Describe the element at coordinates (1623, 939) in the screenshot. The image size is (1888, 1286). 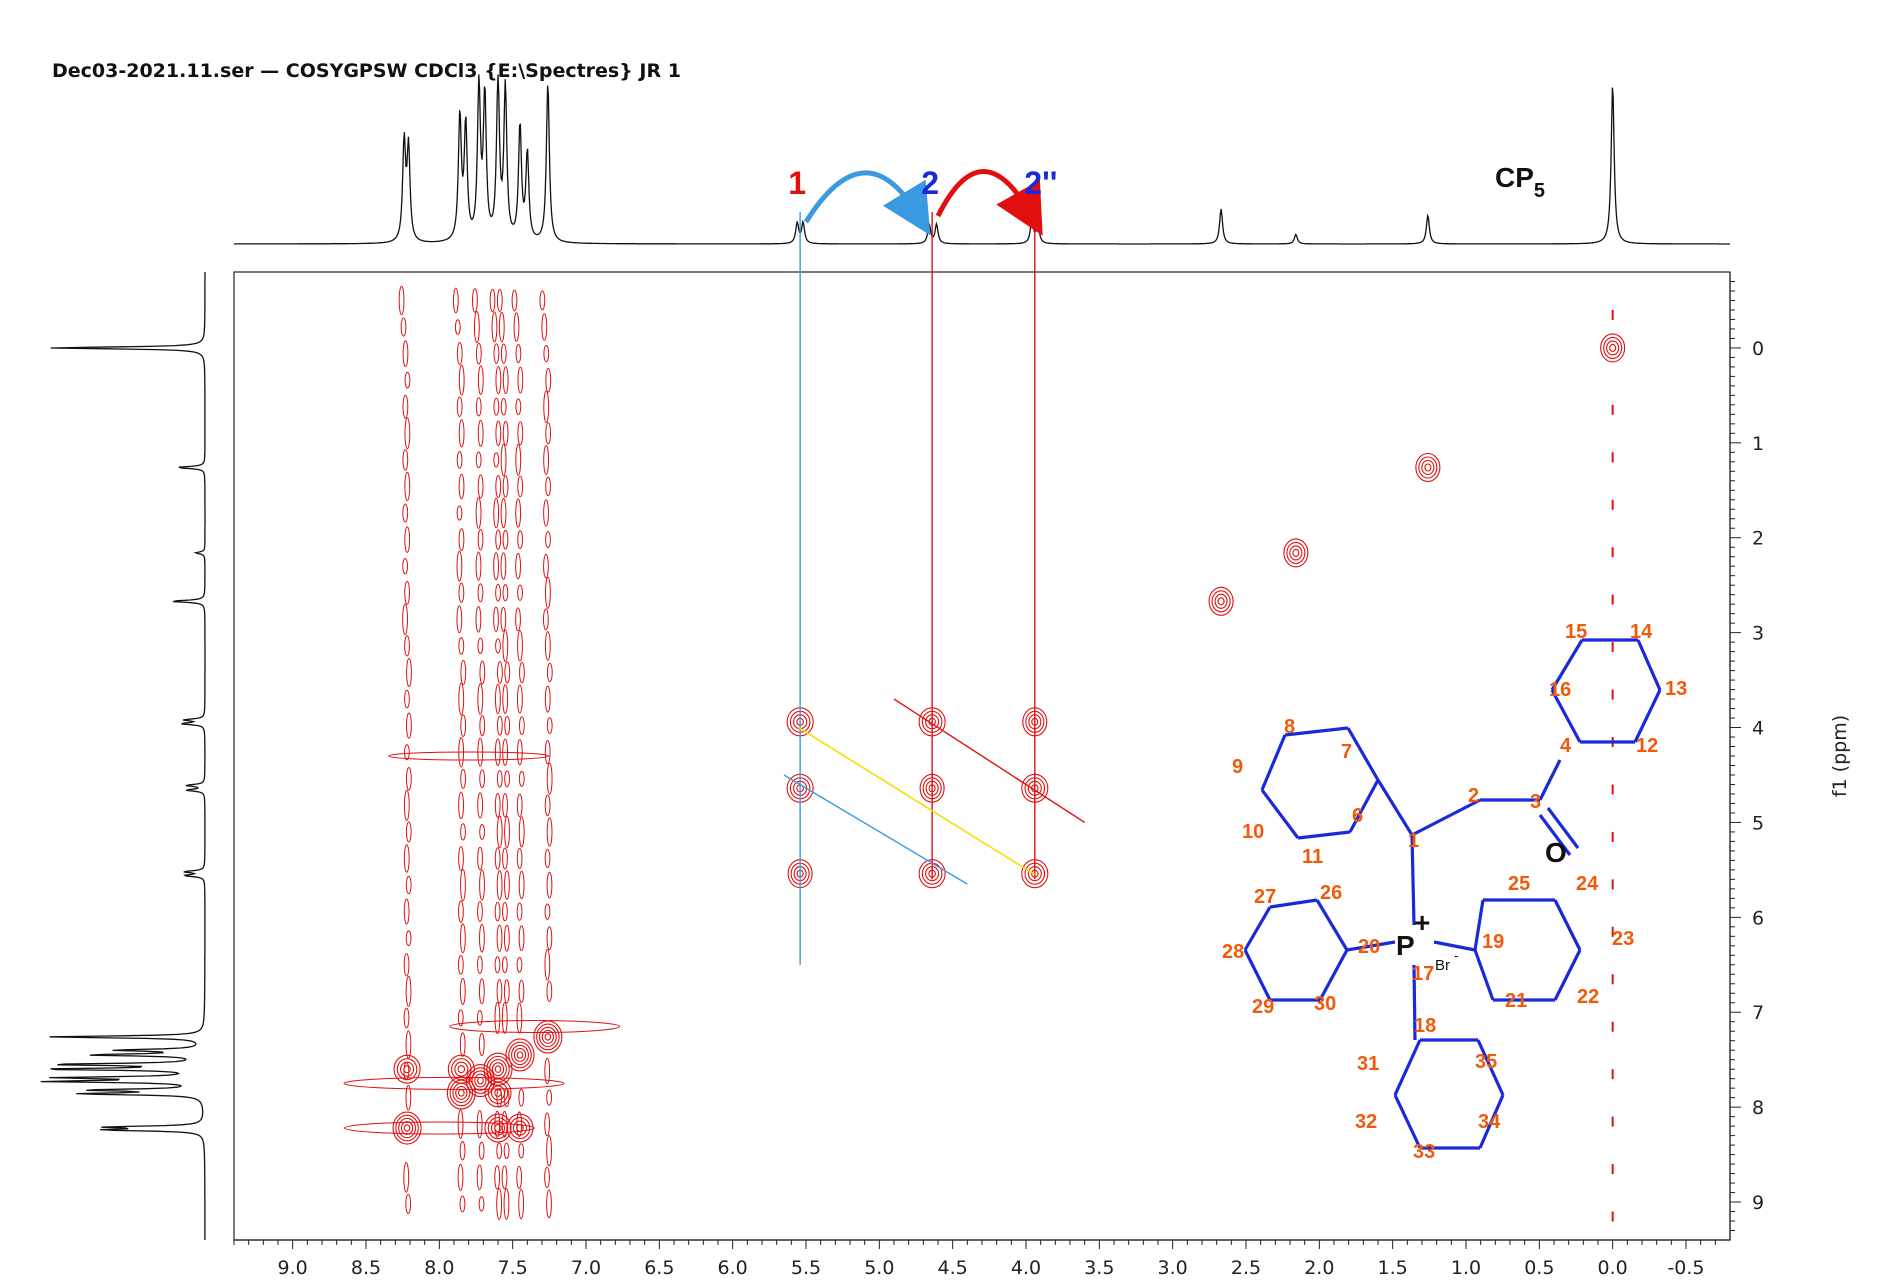
I see `atom-number-23: 23` at that location.